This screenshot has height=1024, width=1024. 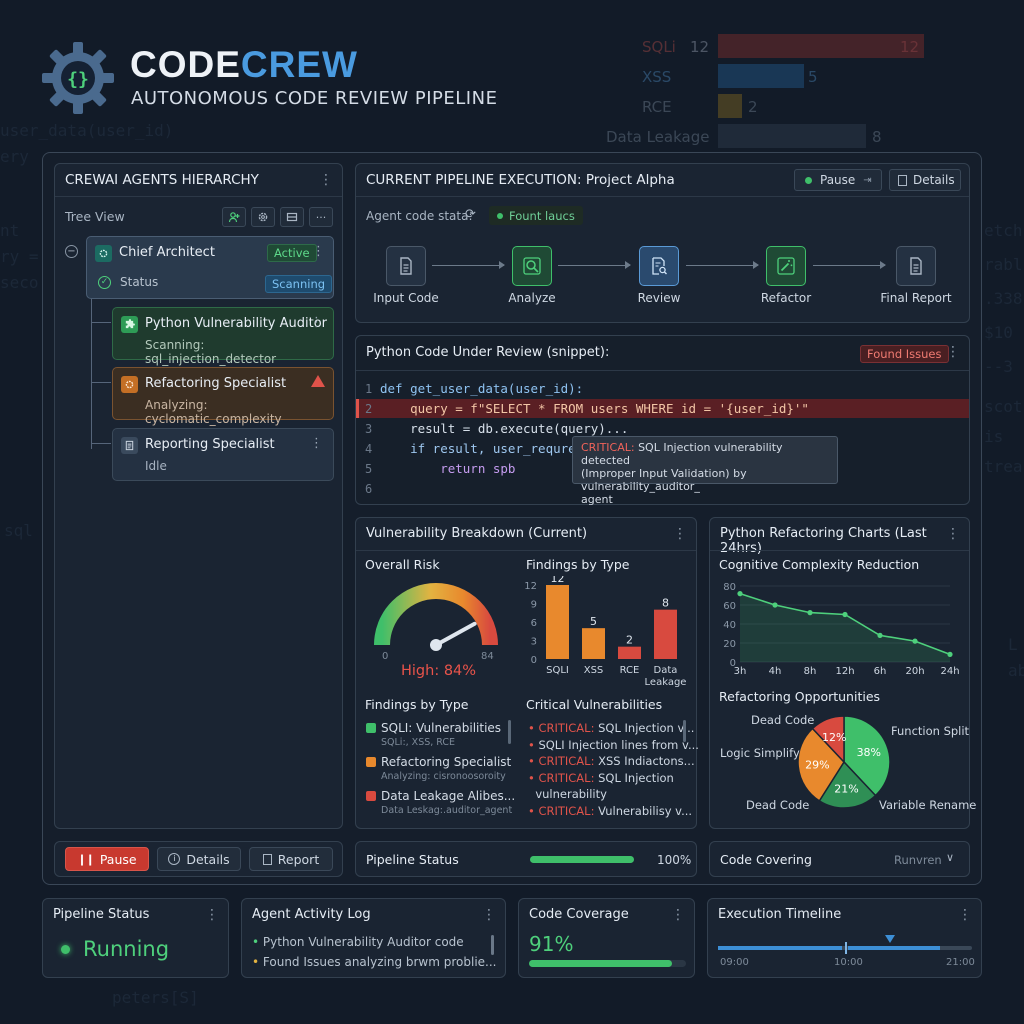 I want to click on review-document-icon, so click(x=659, y=266).